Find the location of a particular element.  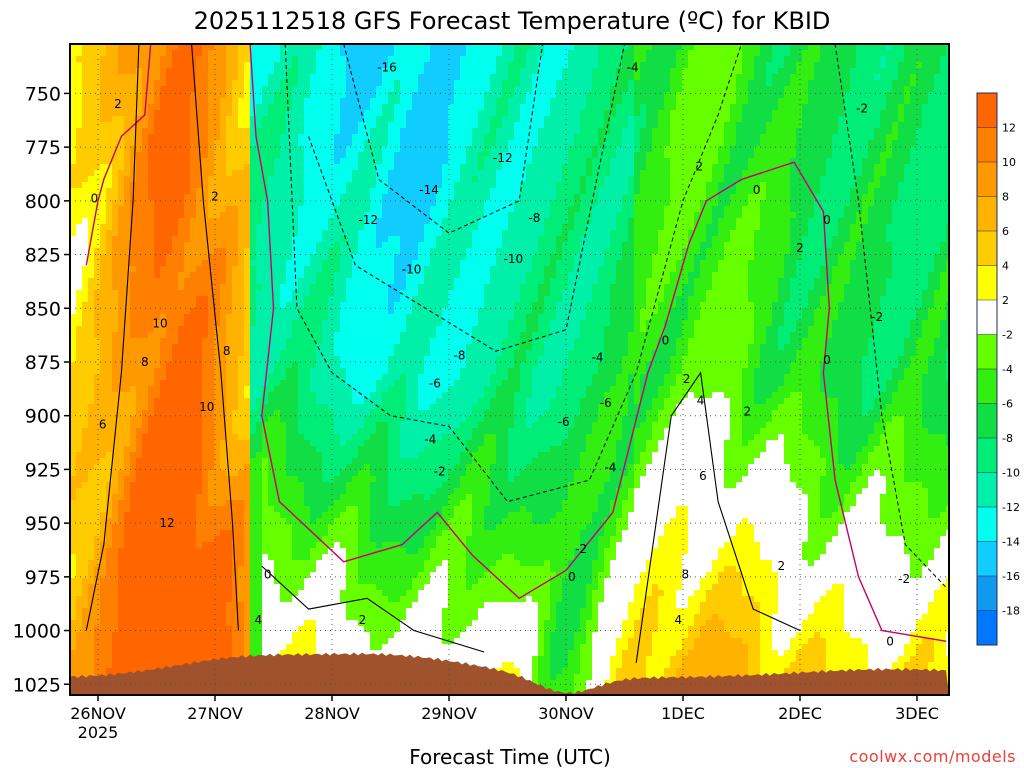

x-tick-label: 29NOV is located at coordinates (449, 713).